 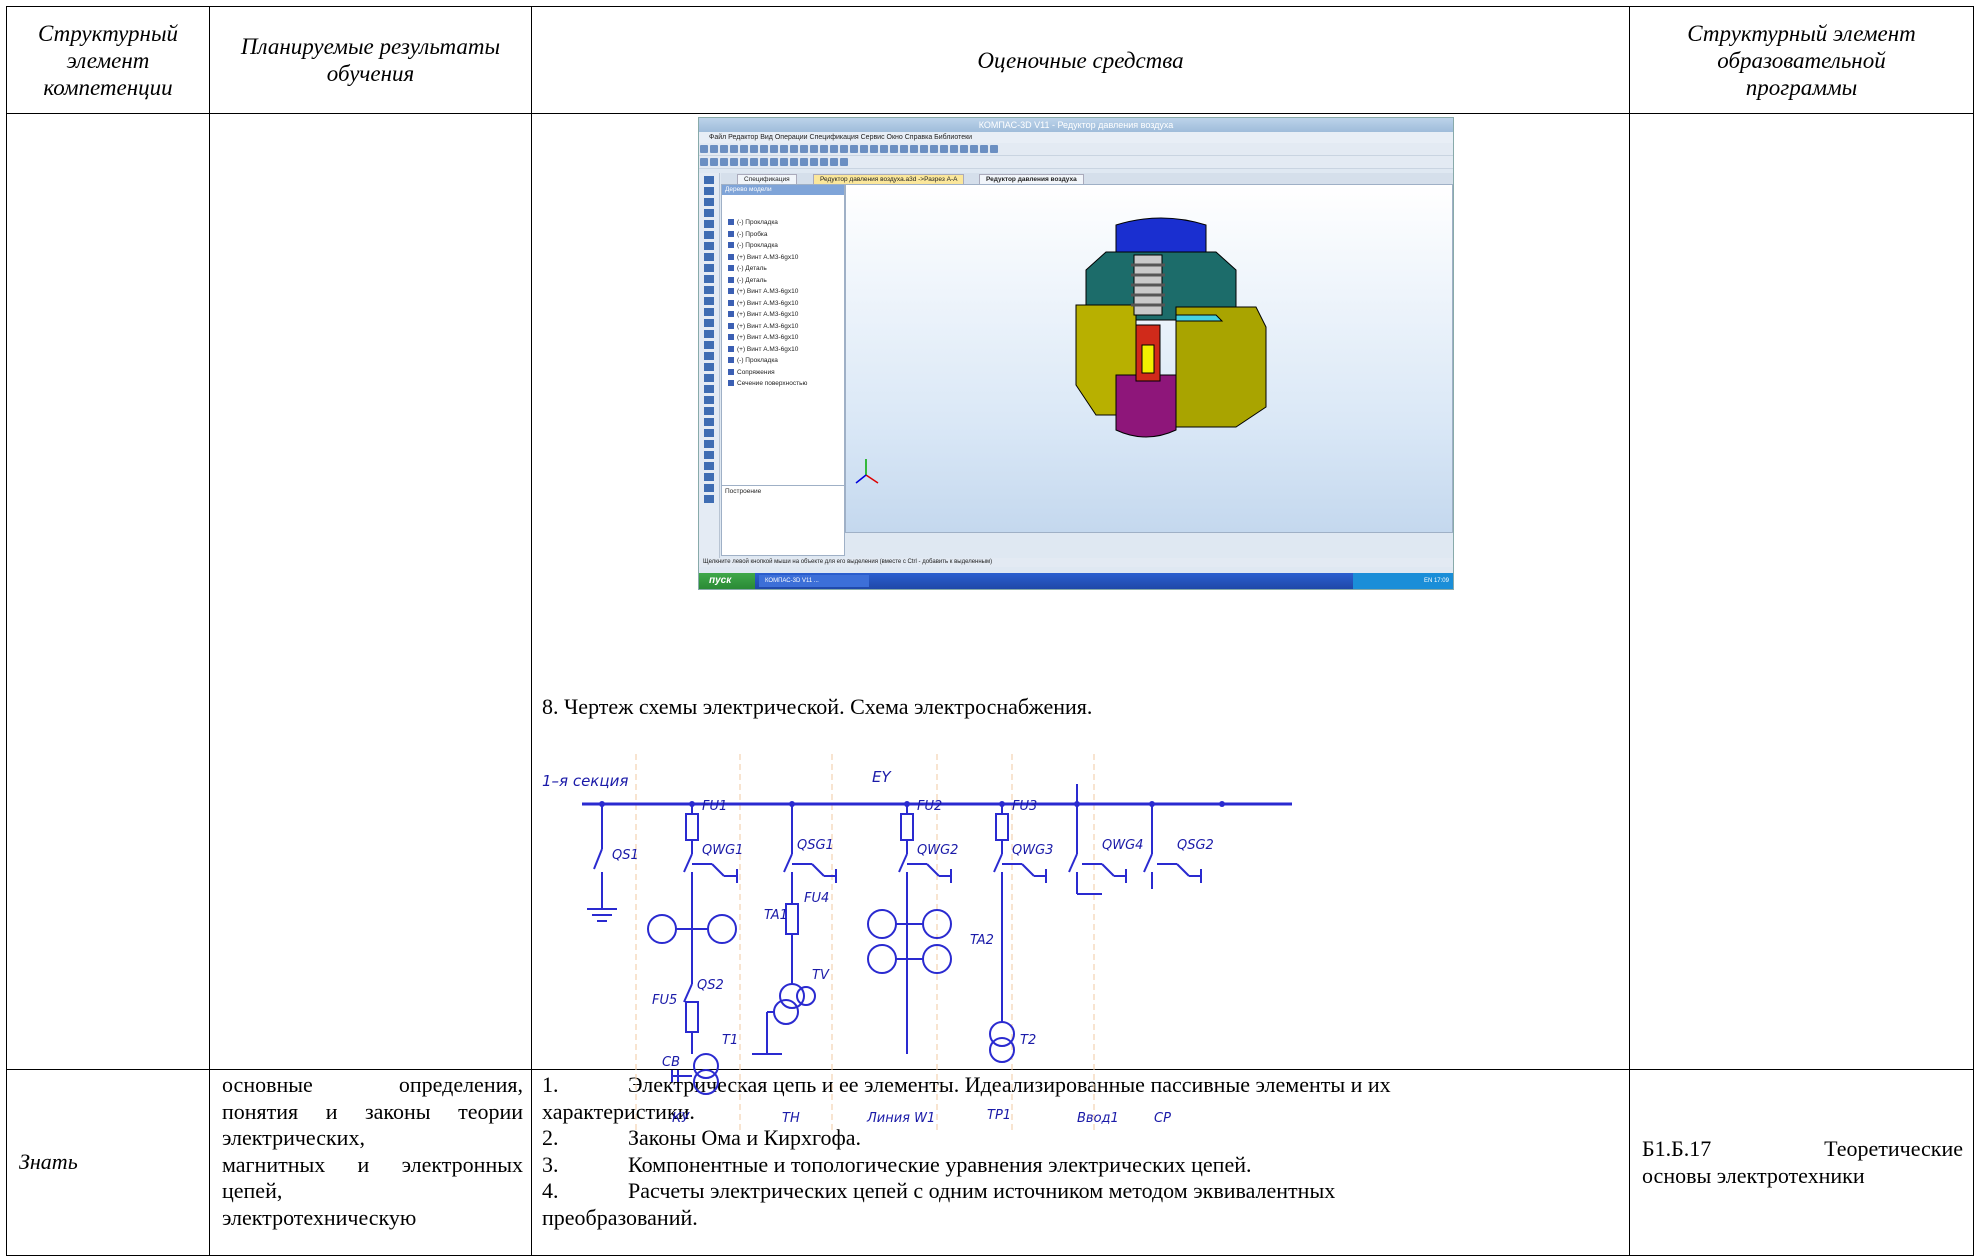 What do you see at coordinates (1677, 1148) in the screenshot?
I see `program-code: Б1.Б.17` at bounding box center [1677, 1148].